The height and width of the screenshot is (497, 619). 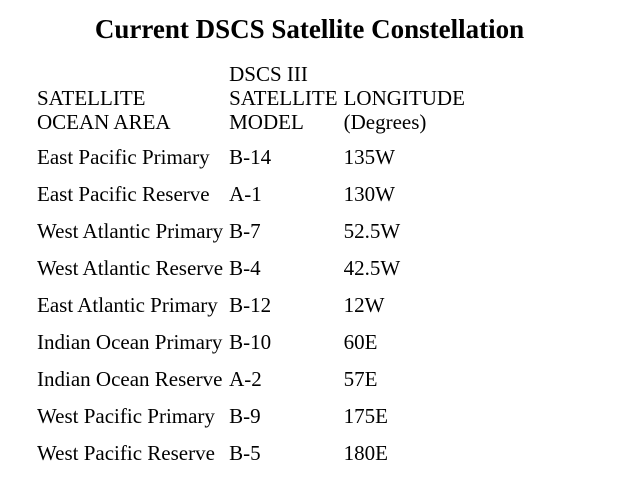 I want to click on table-row: East Pacific Reserve A-1 130W, so click(x=254, y=193).